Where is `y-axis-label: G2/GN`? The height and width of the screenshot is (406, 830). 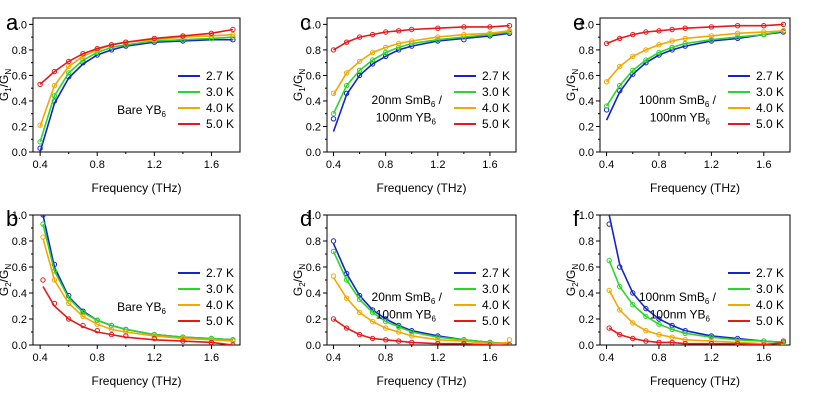
y-axis-label: G2/GN is located at coordinates (572, 280).